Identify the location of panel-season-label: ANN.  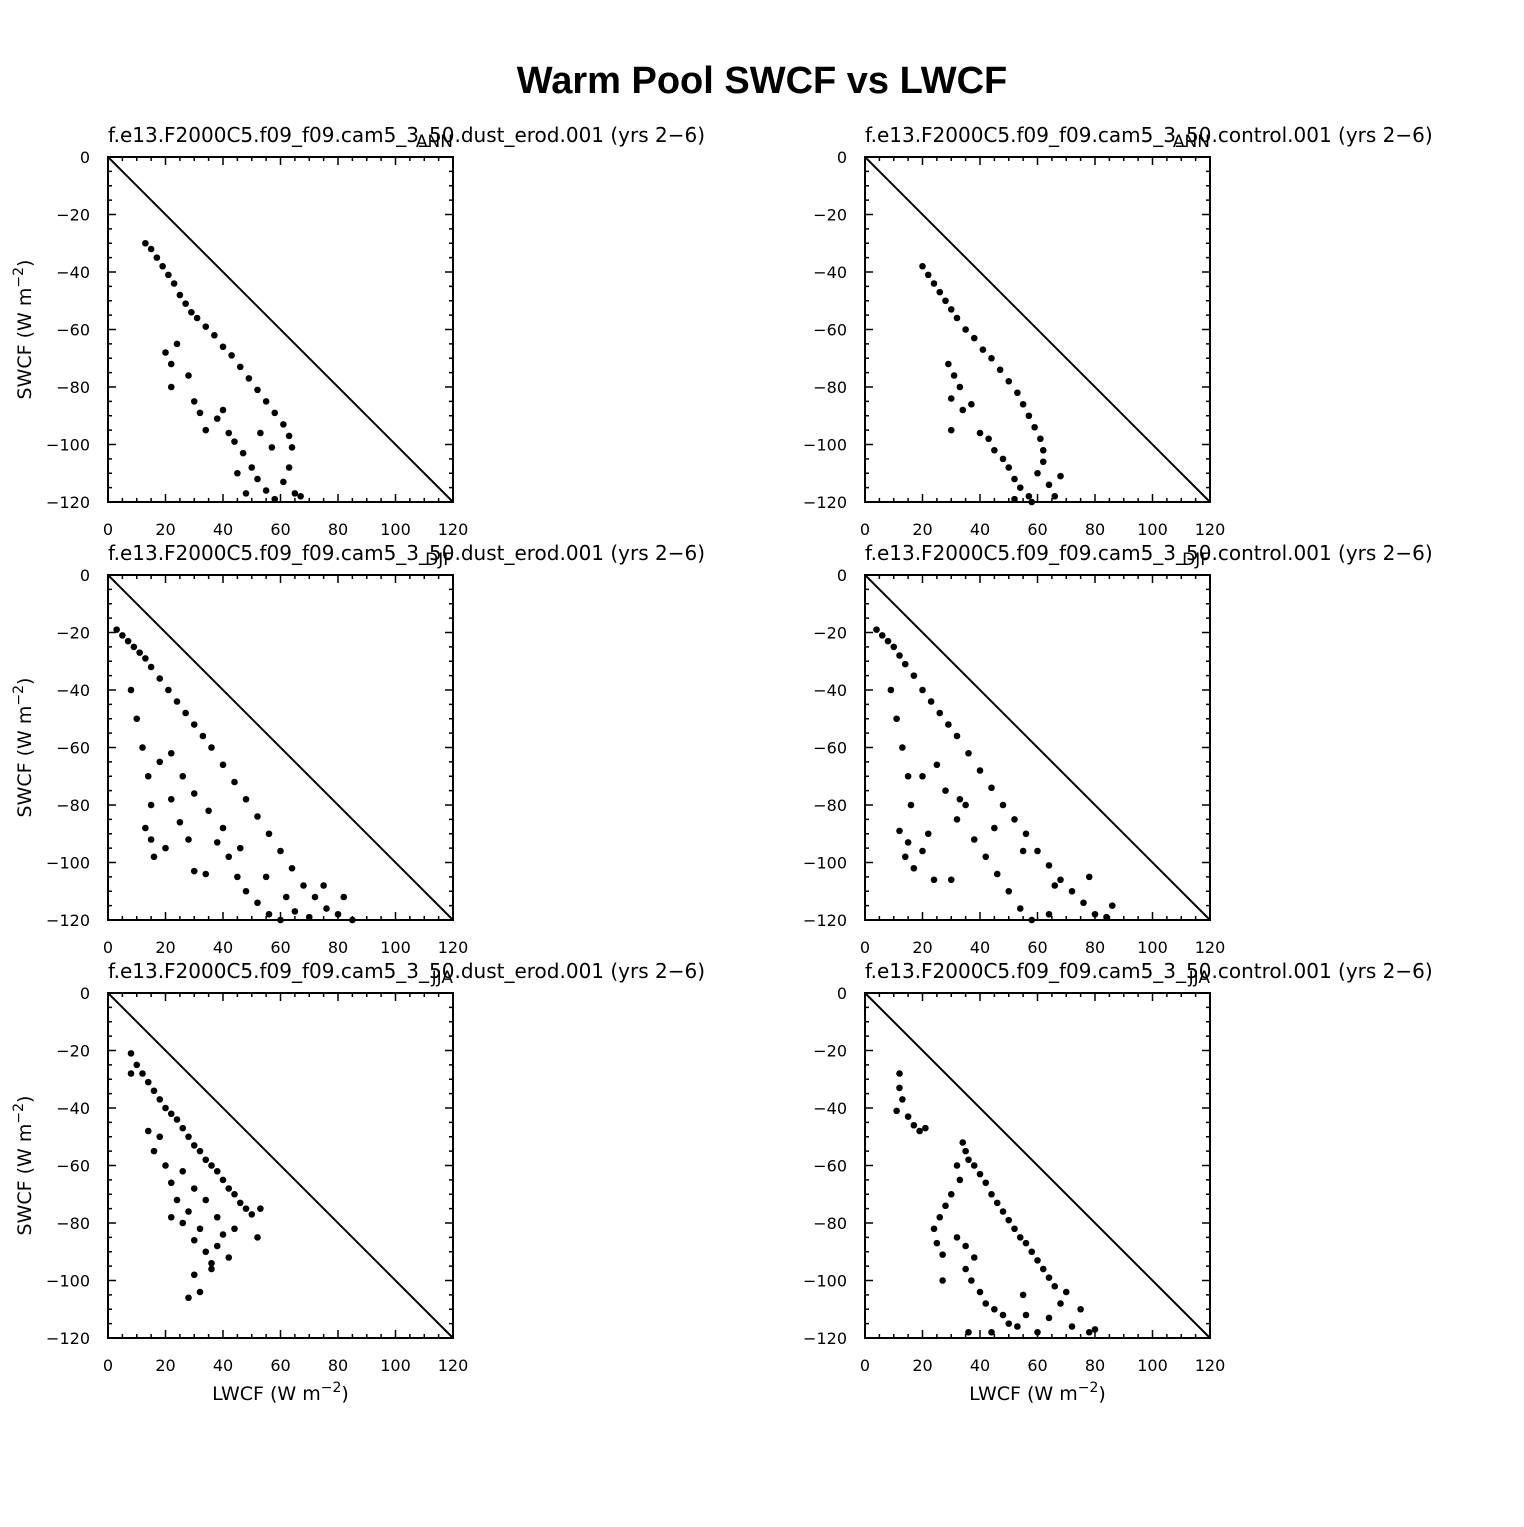
(434, 142).